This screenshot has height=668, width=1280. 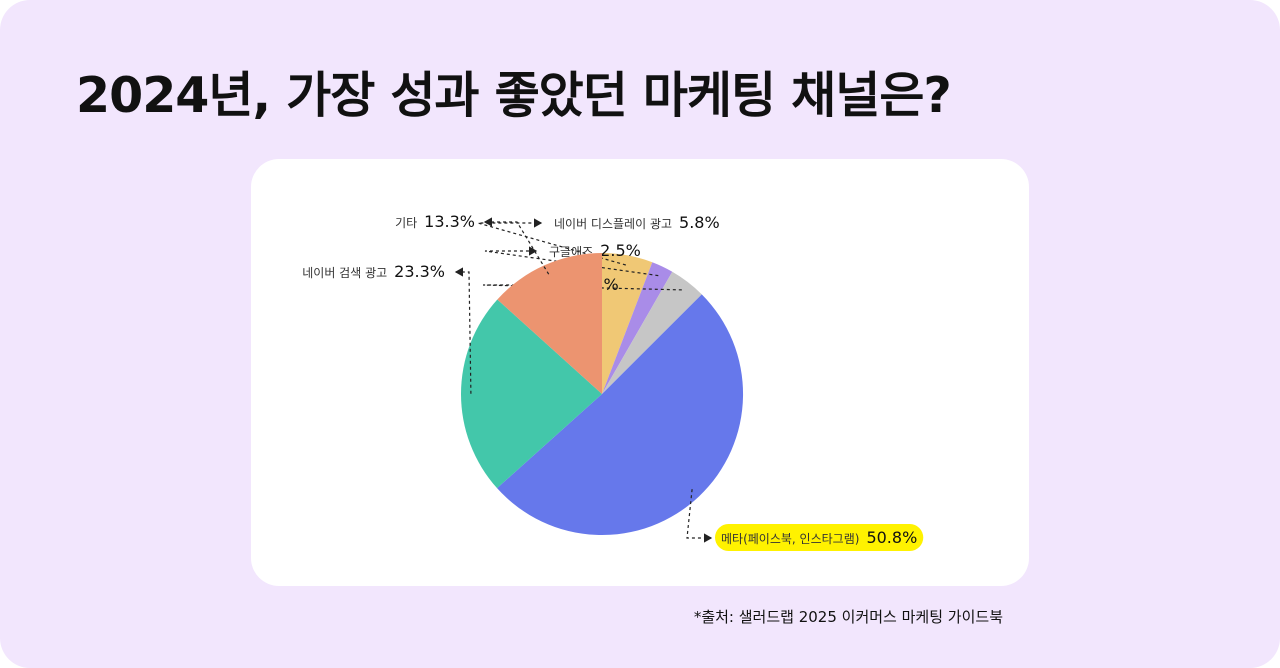 I want to click on pie-slice-none, so click(x=652, y=332).